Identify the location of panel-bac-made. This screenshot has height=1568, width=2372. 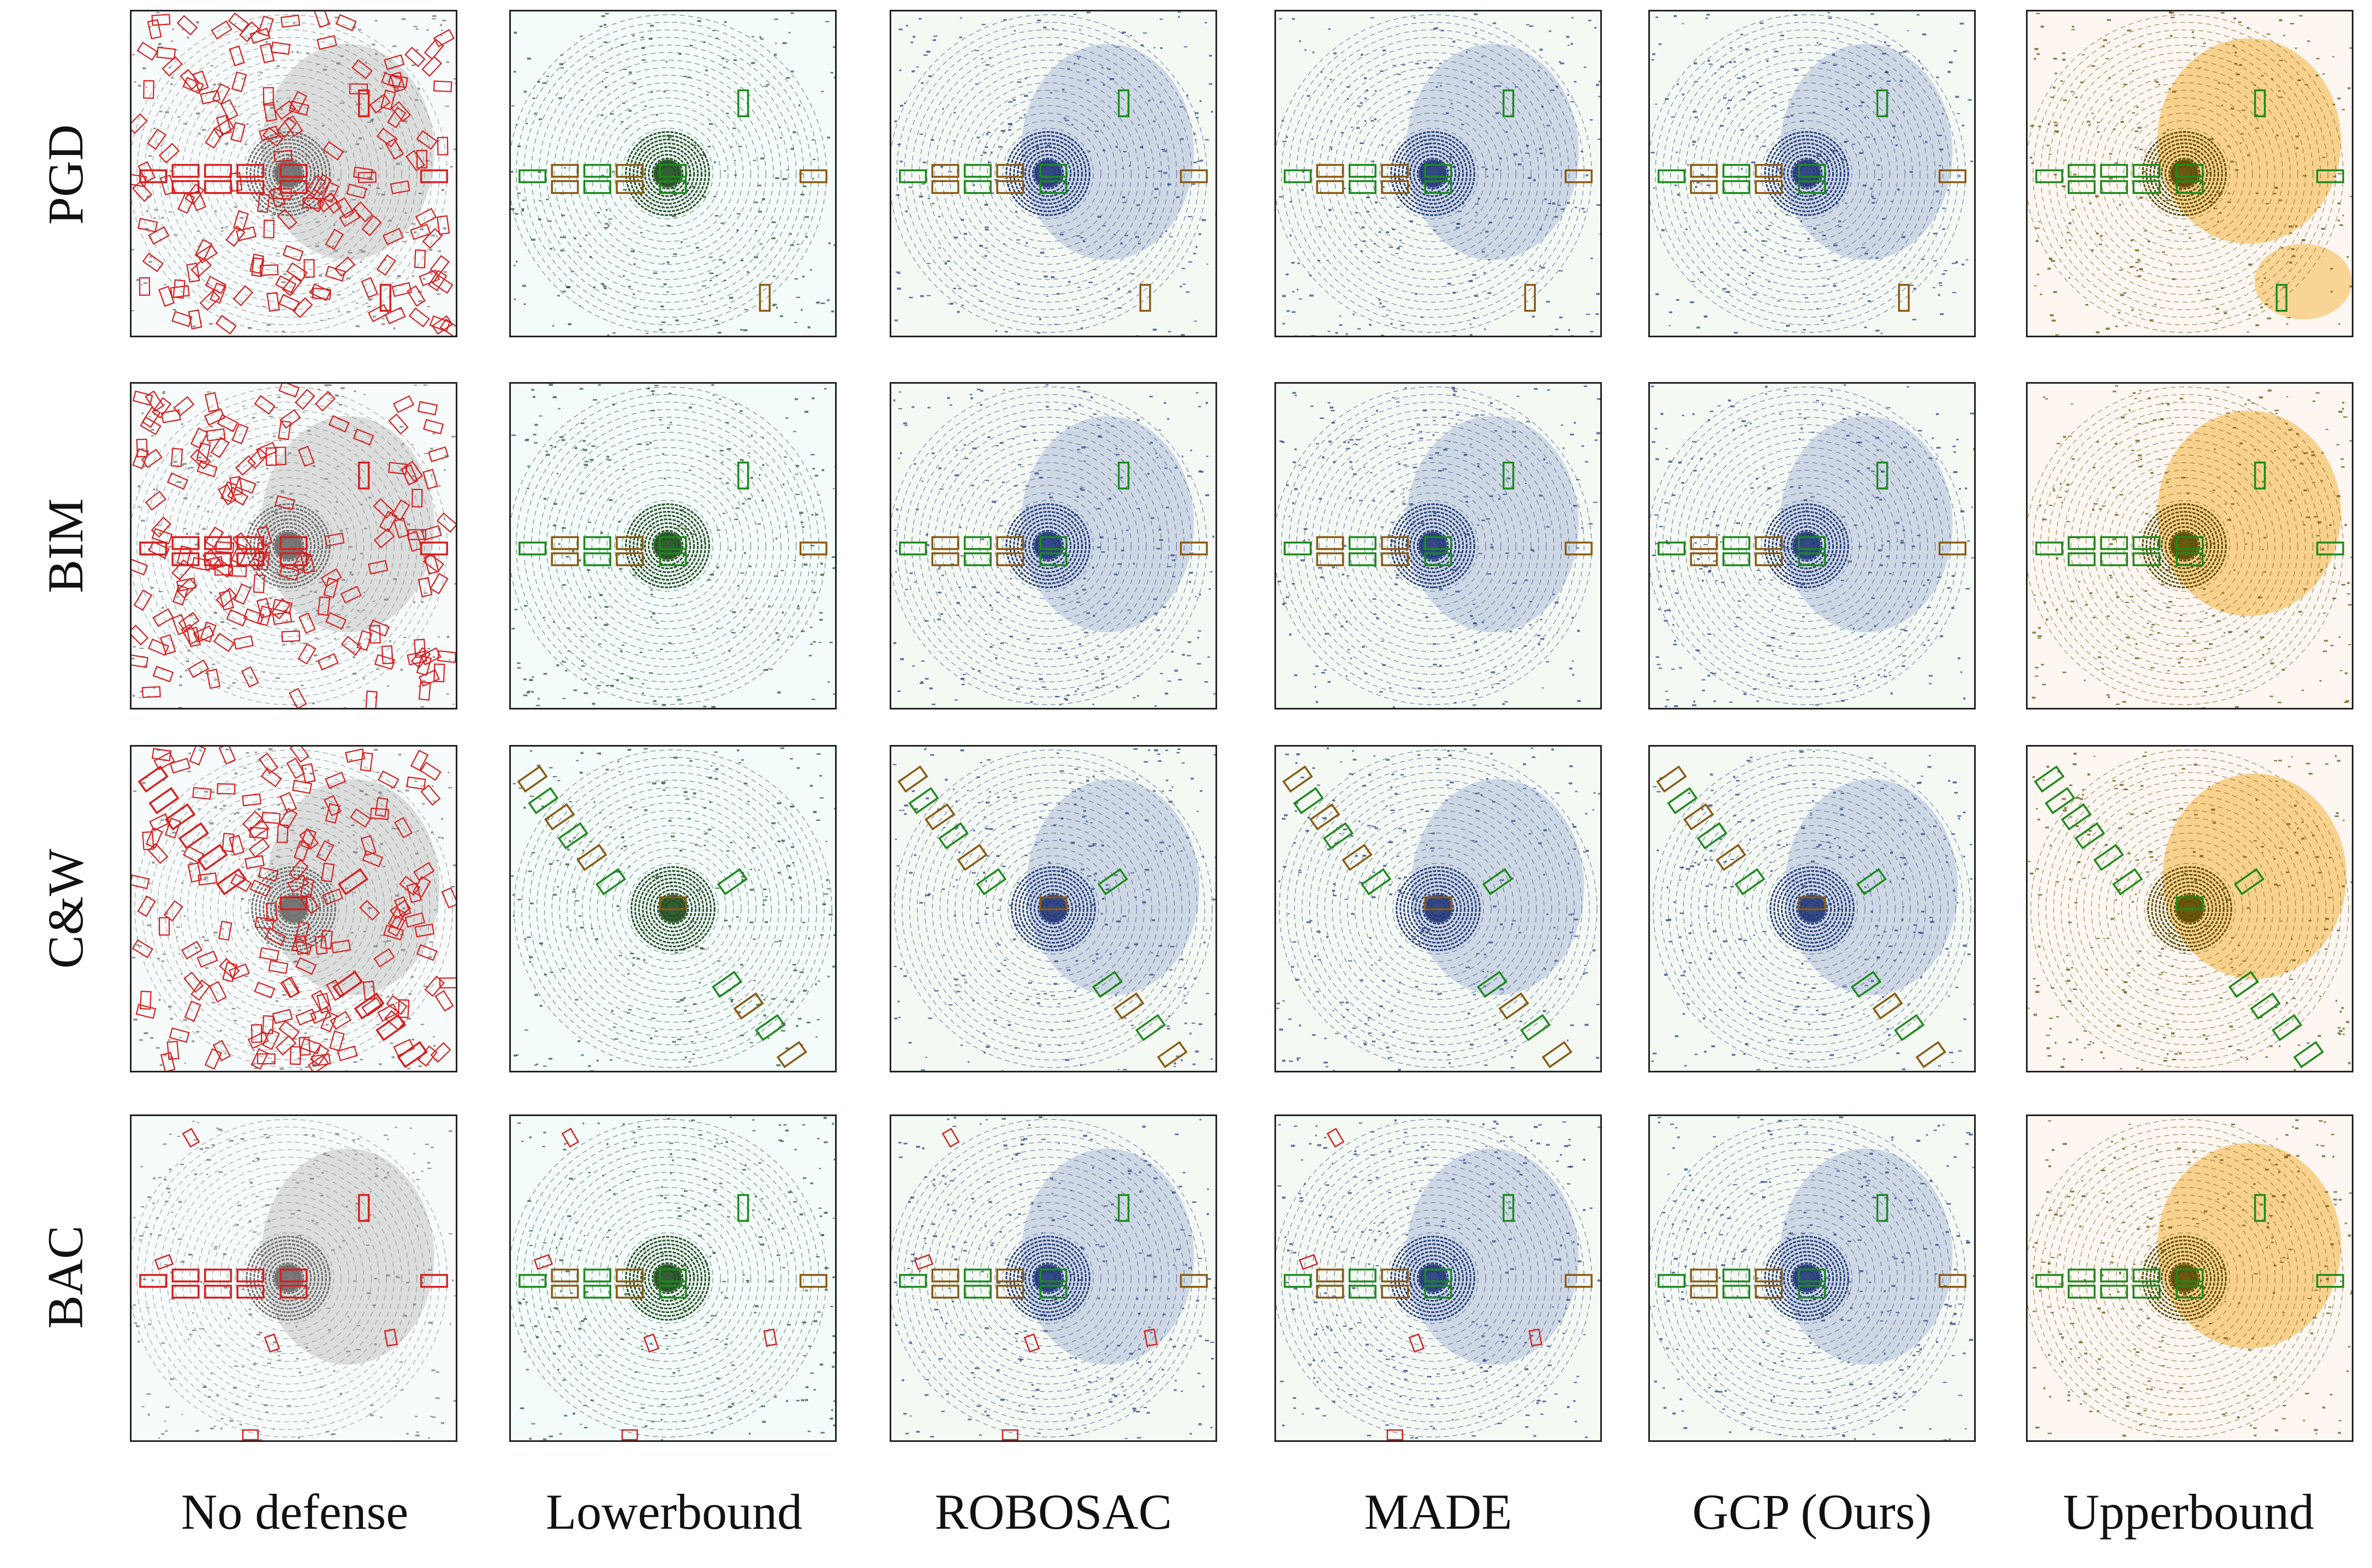
(1438, 1278).